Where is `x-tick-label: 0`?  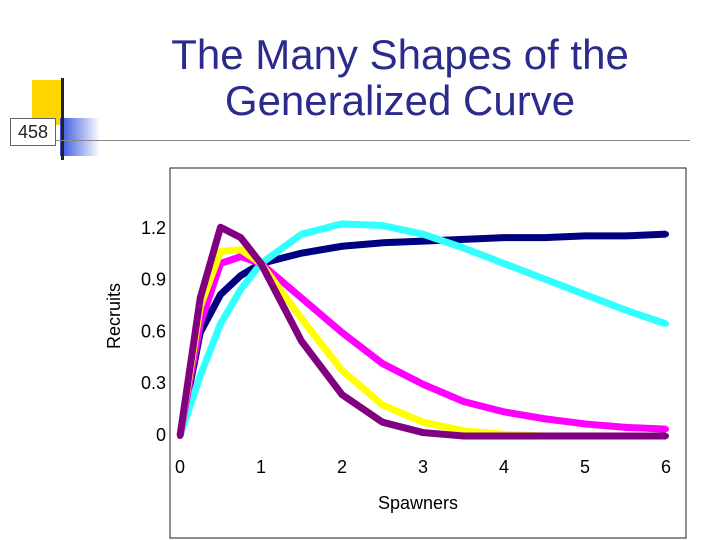 x-tick-label: 0 is located at coordinates (180, 467).